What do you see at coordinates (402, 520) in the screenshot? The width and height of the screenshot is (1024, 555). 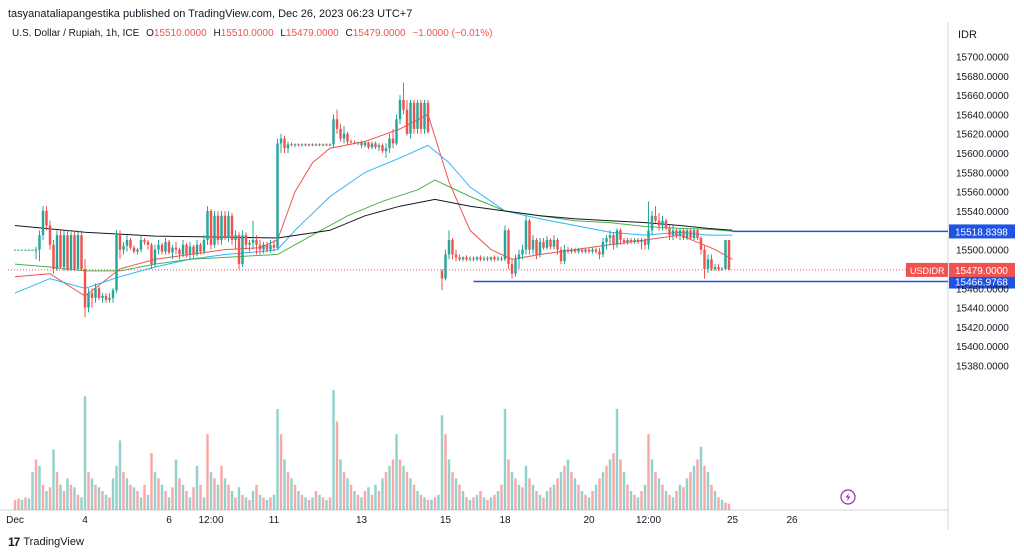 I see `x-axis: Dec 4 6 12:00 11 13 15 18 20 12:00 25 26` at bounding box center [402, 520].